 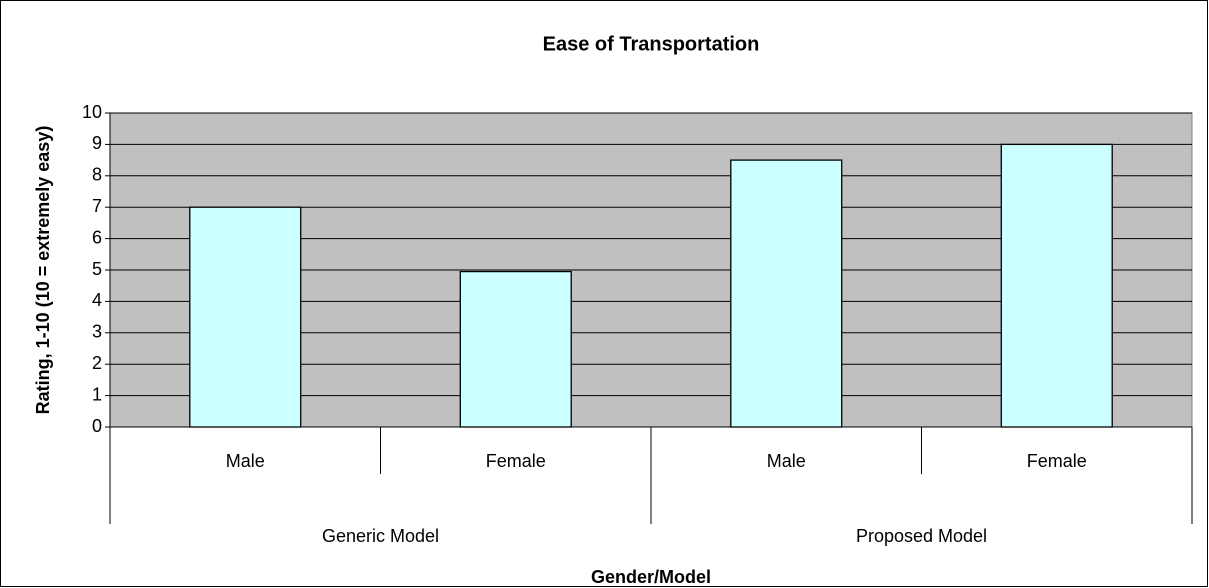 I want to click on y-tick-label: 8, so click(x=97, y=175).